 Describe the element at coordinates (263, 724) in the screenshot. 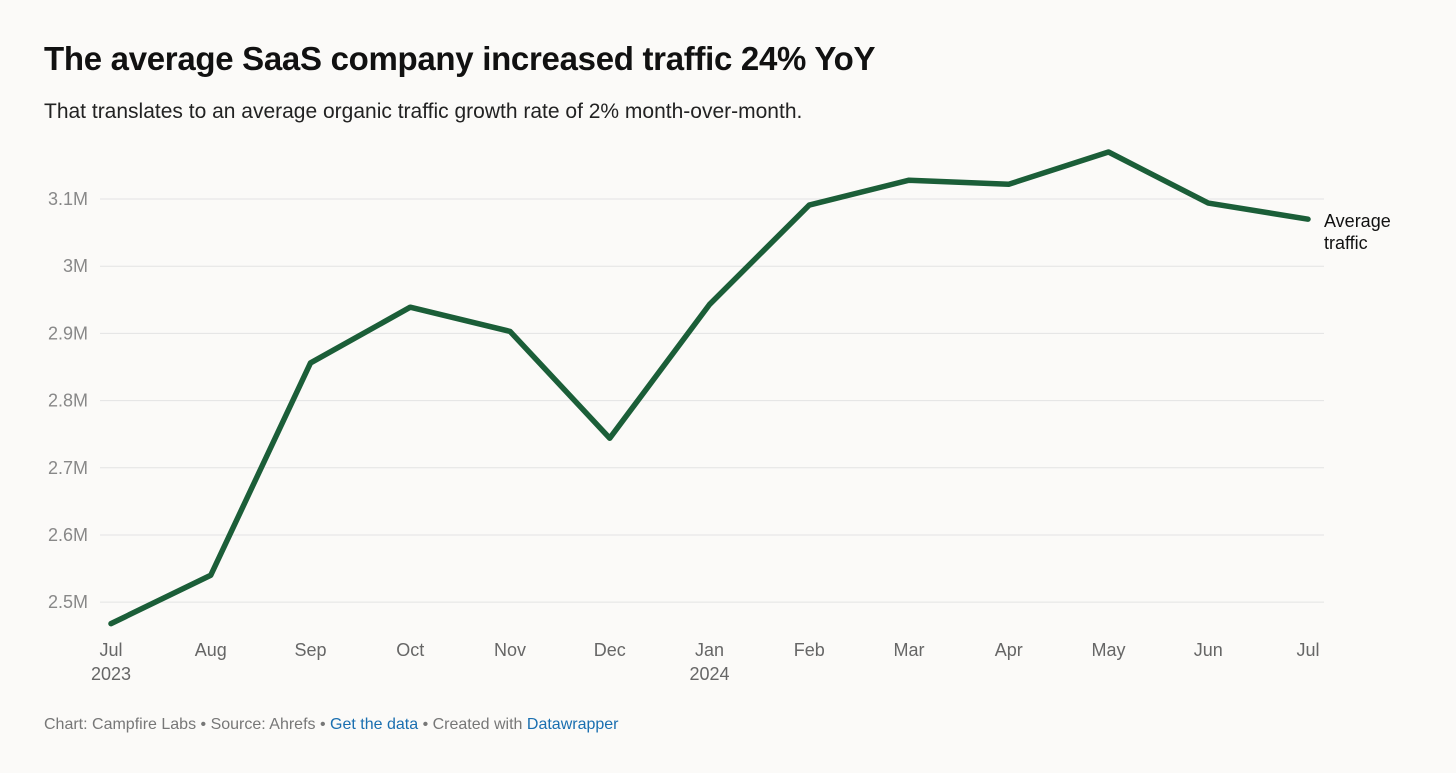

I see `footer-source: Source: Ahrefs` at that location.